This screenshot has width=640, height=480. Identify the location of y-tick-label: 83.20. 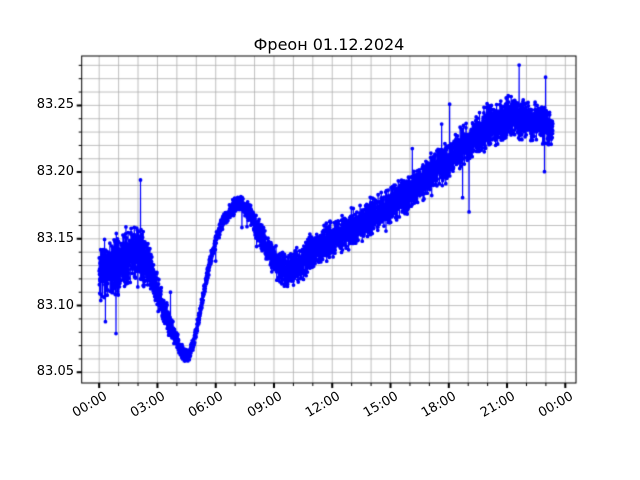
(55, 172).